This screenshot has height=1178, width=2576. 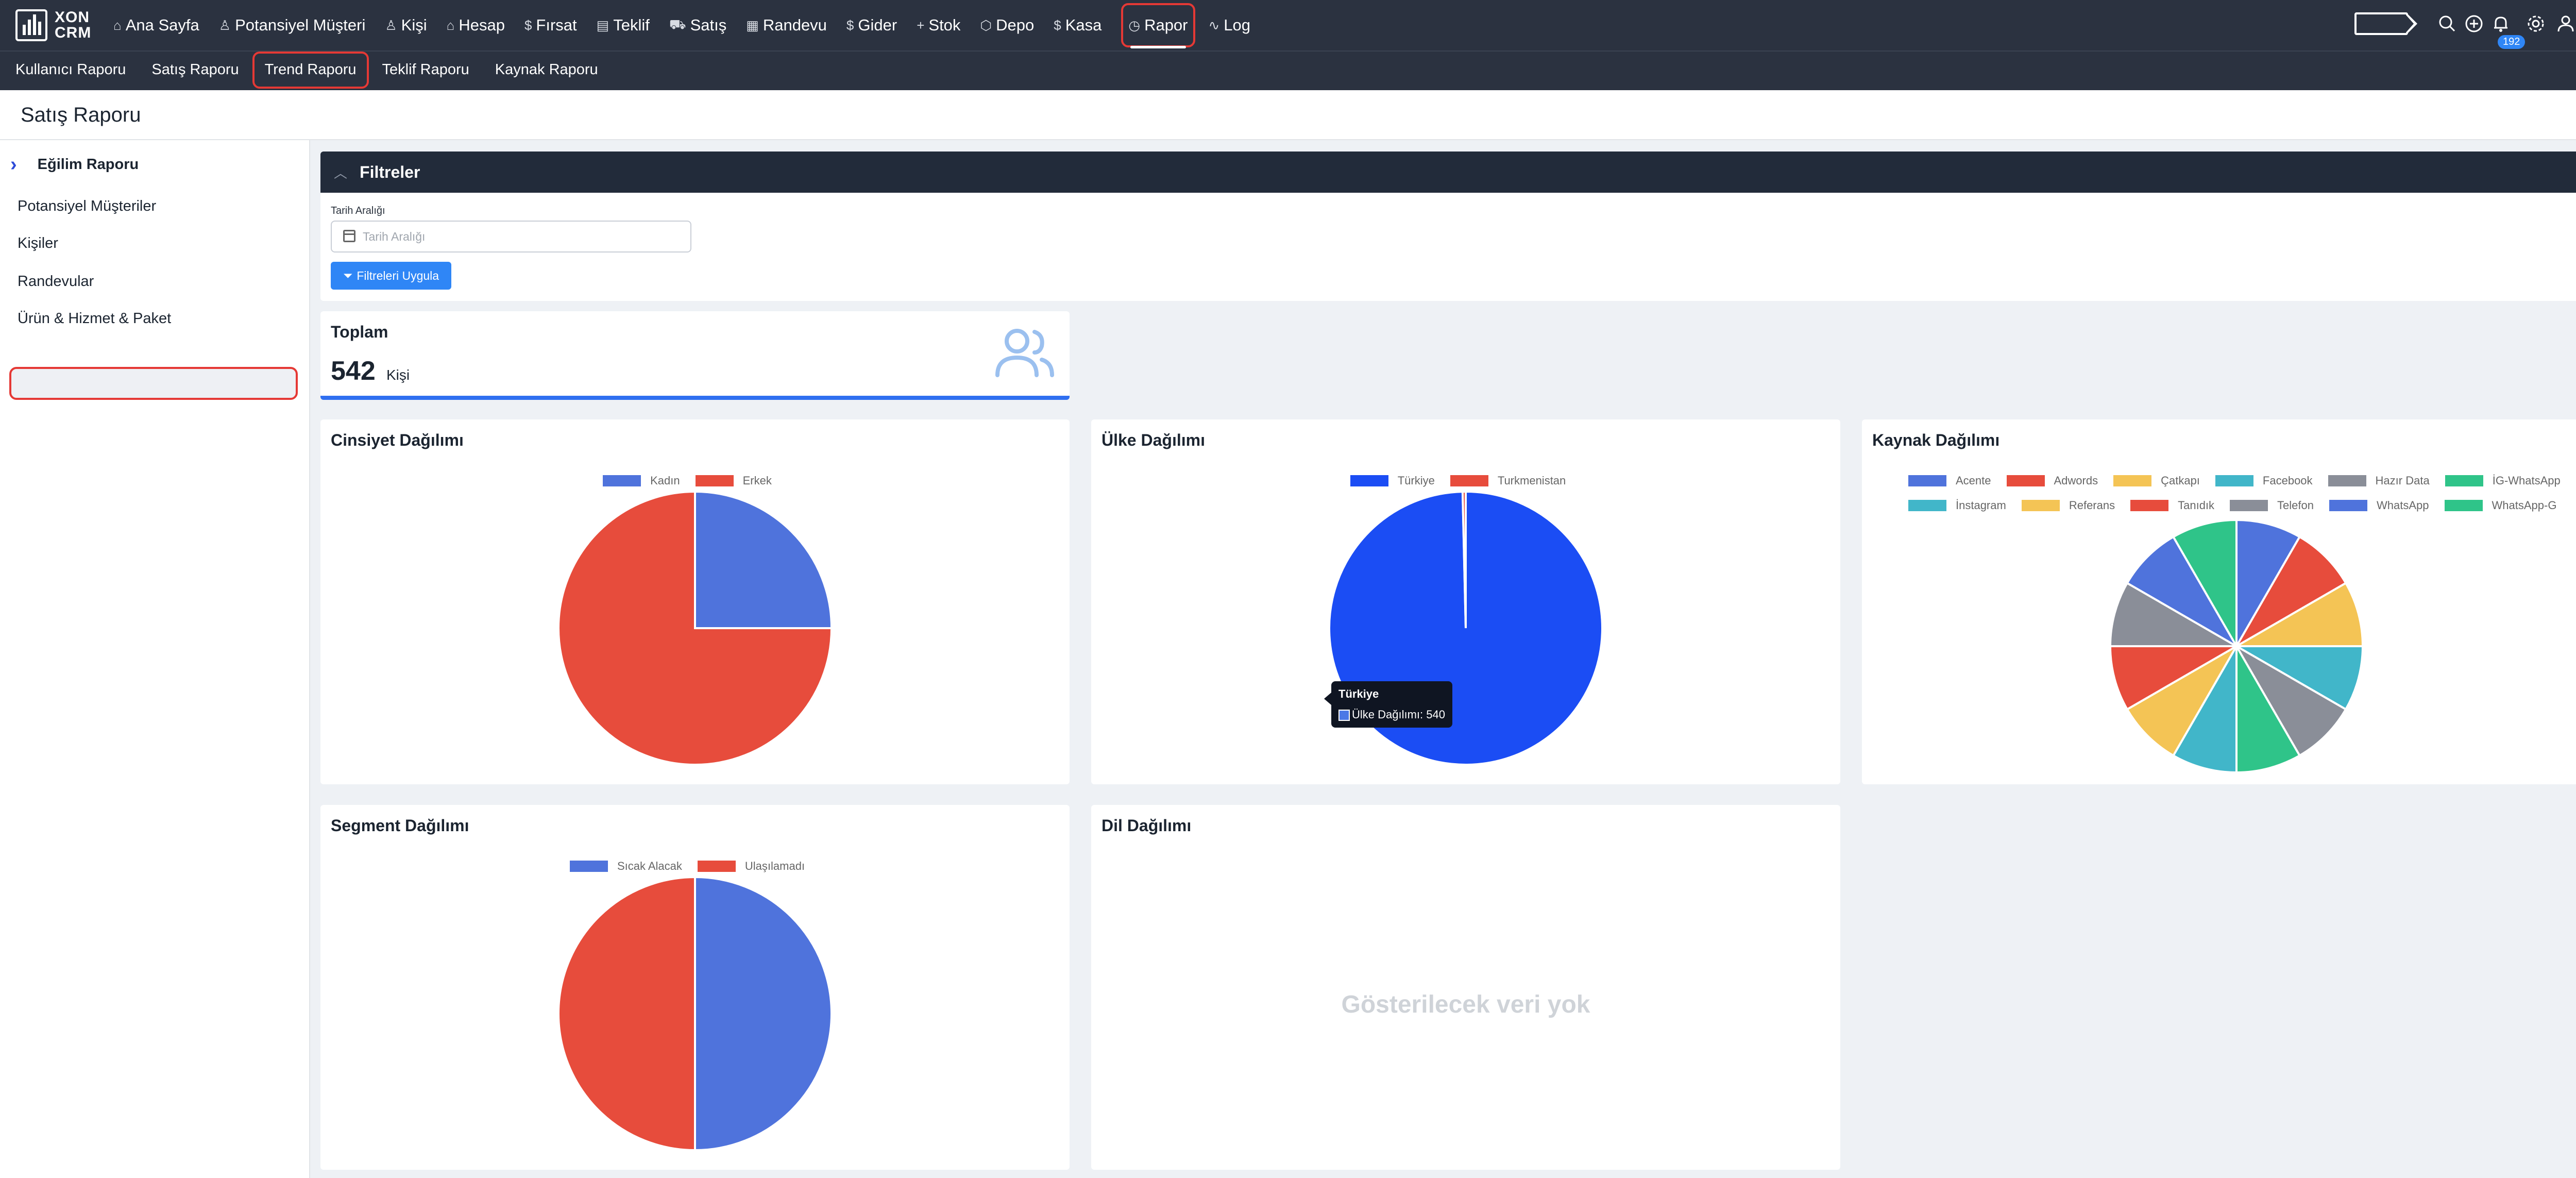 I want to click on nav-item-log: ∿ Log, so click(x=1230, y=25).